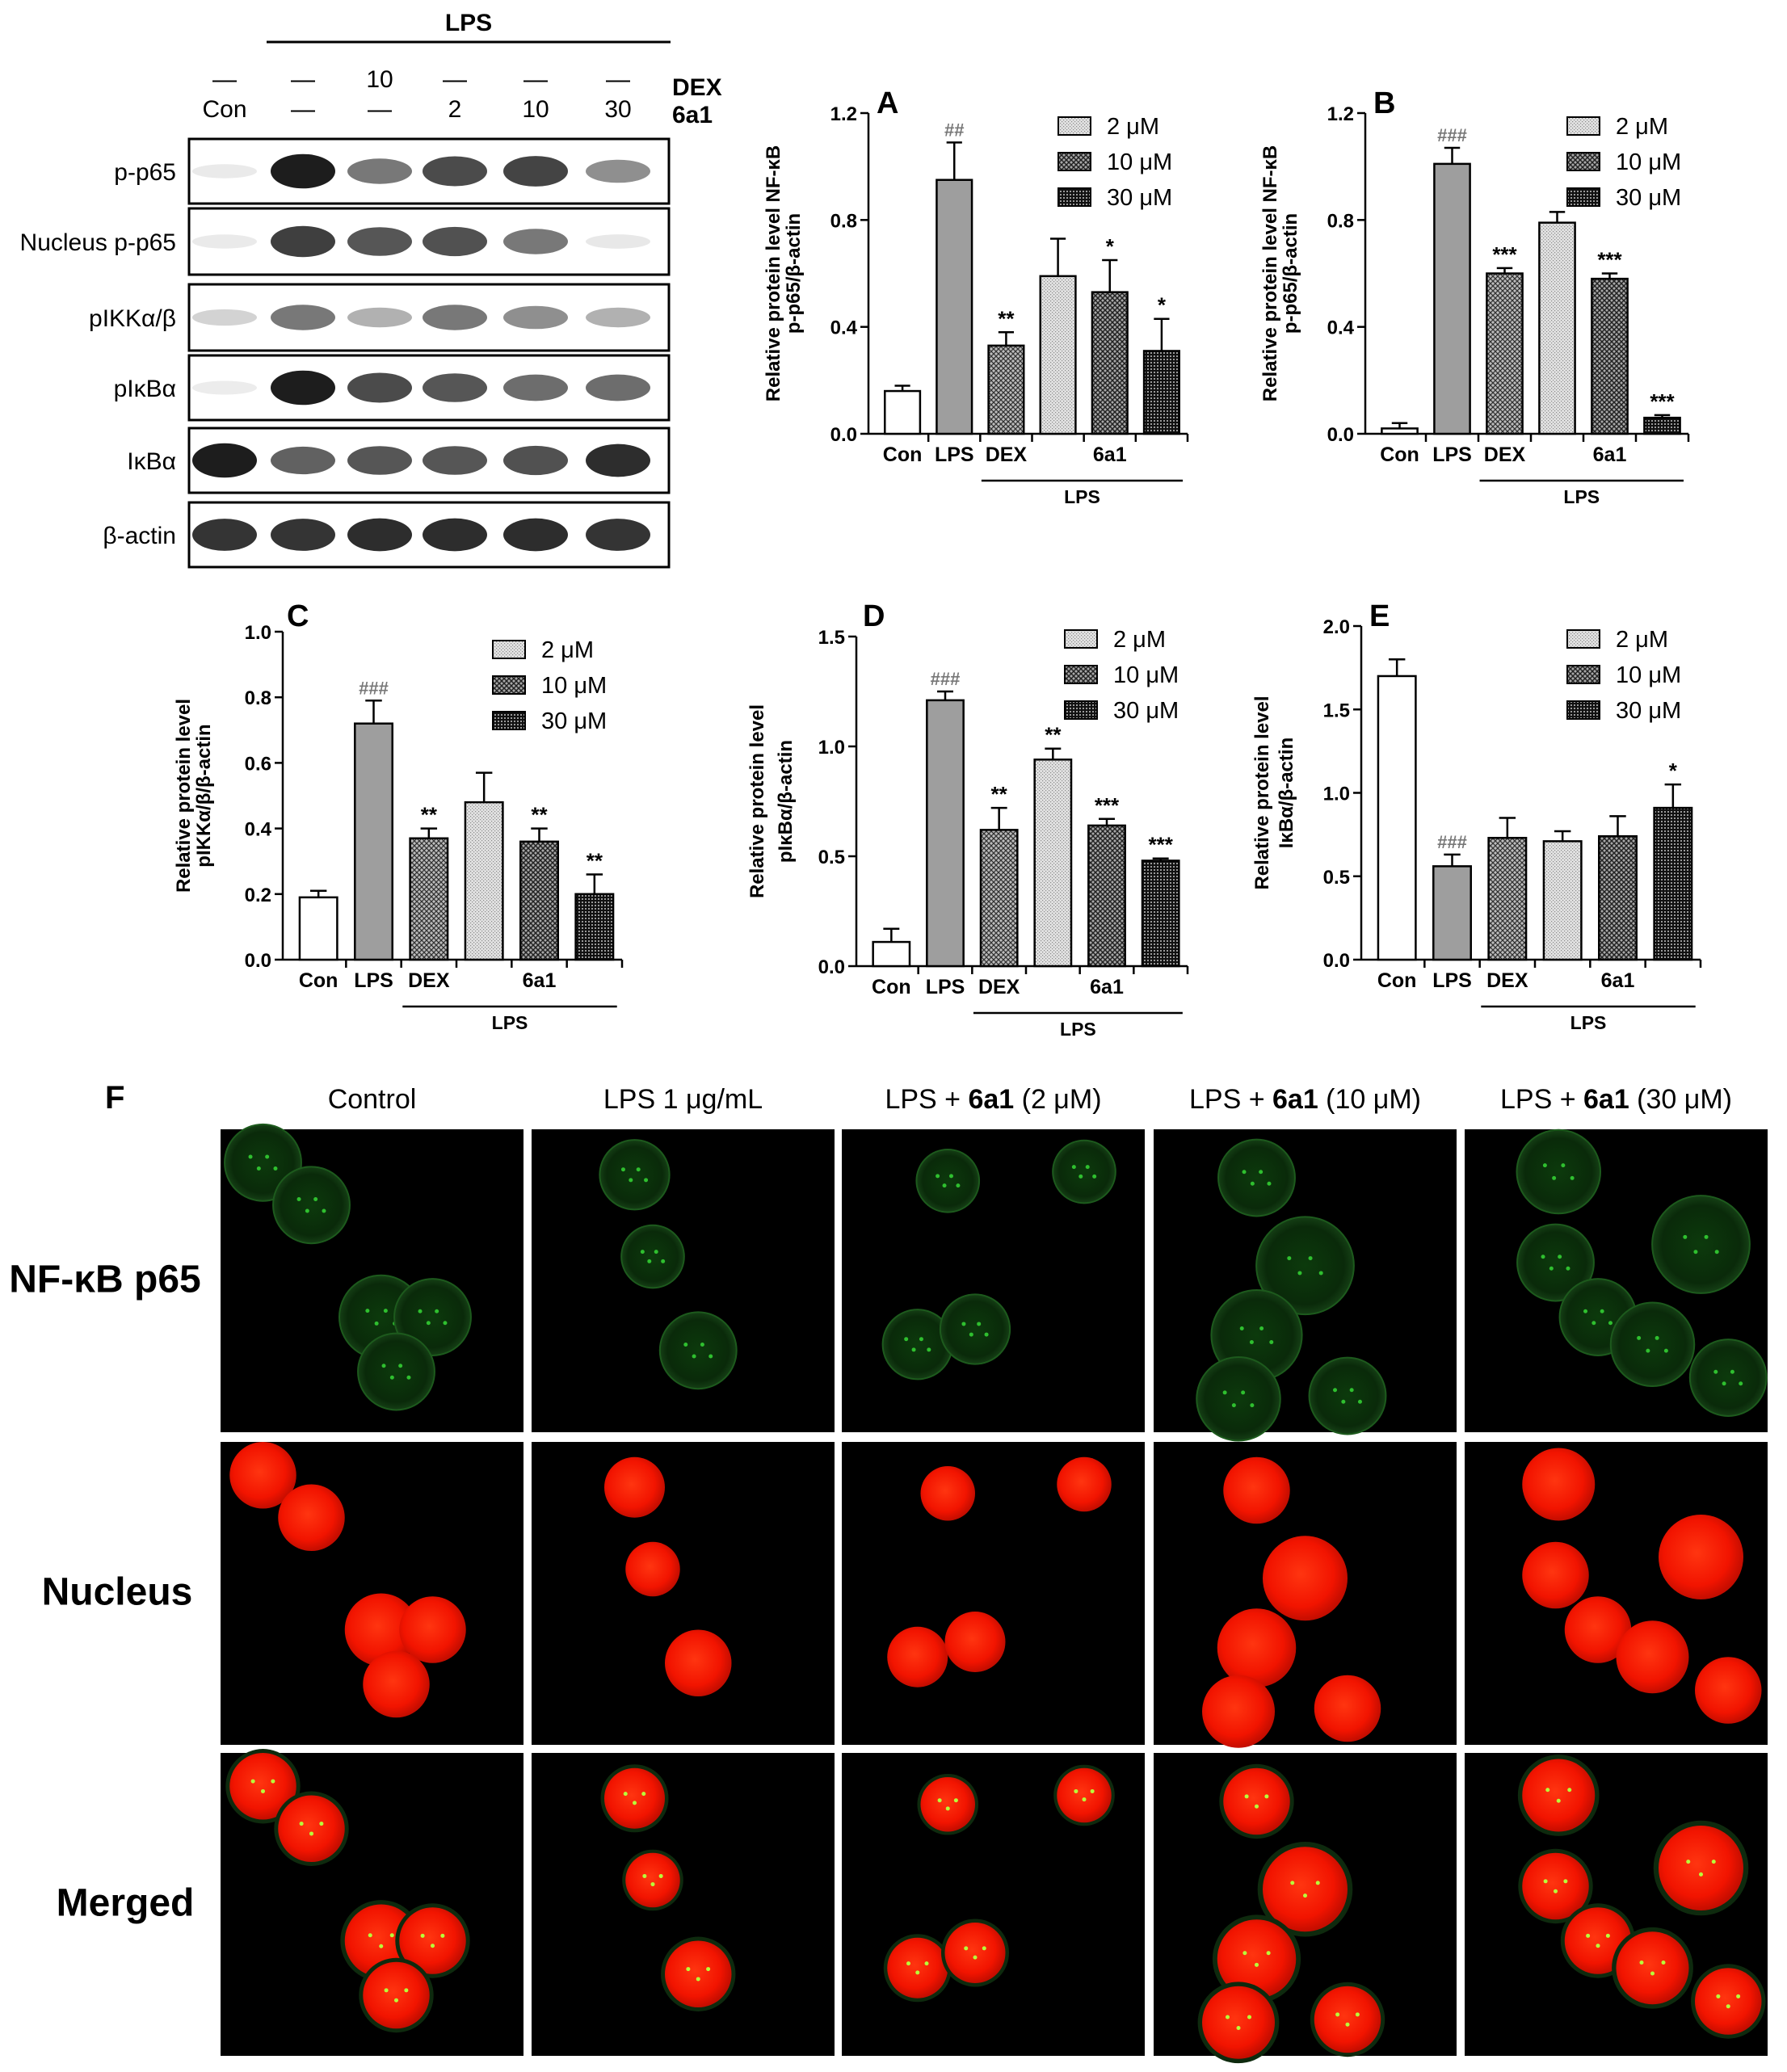 The height and width of the screenshot is (2072, 1787). What do you see at coordinates (993, 1904) in the screenshot?
I see `microscopy-tile` at bounding box center [993, 1904].